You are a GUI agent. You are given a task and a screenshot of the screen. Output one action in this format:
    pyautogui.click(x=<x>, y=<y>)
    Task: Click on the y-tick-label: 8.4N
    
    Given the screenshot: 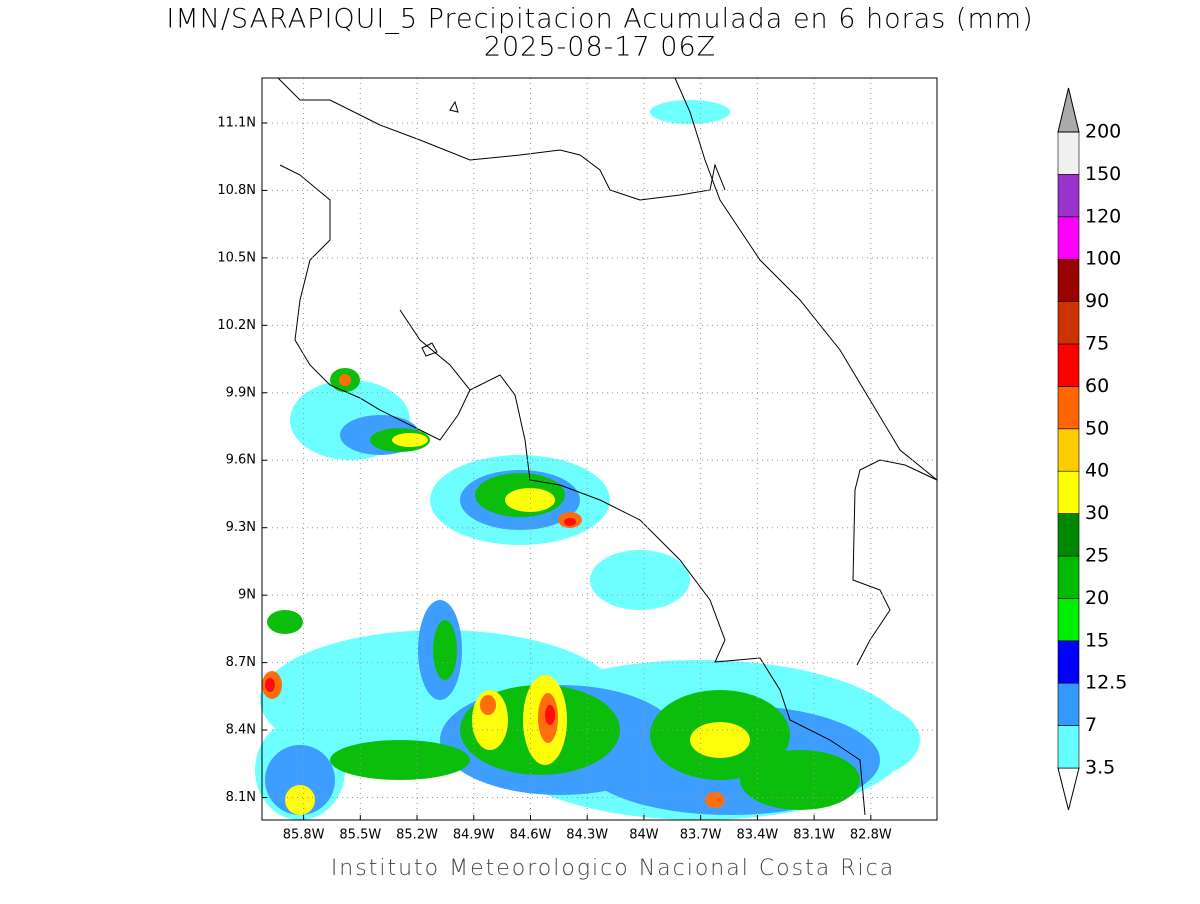 What is the action you would take?
    pyautogui.click(x=241, y=730)
    